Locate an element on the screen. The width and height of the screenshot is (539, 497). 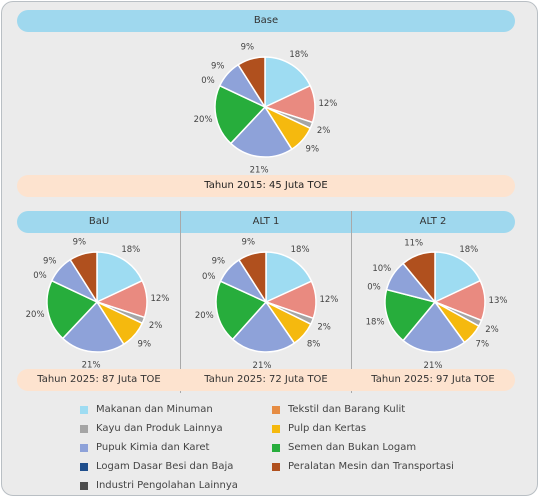
legend-item: Pulp dan Kertas is located at coordinates (319, 428).